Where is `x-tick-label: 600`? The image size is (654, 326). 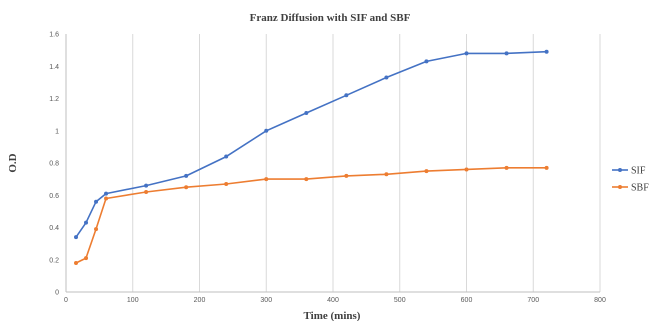 x-tick-label: 600 is located at coordinates (467, 300).